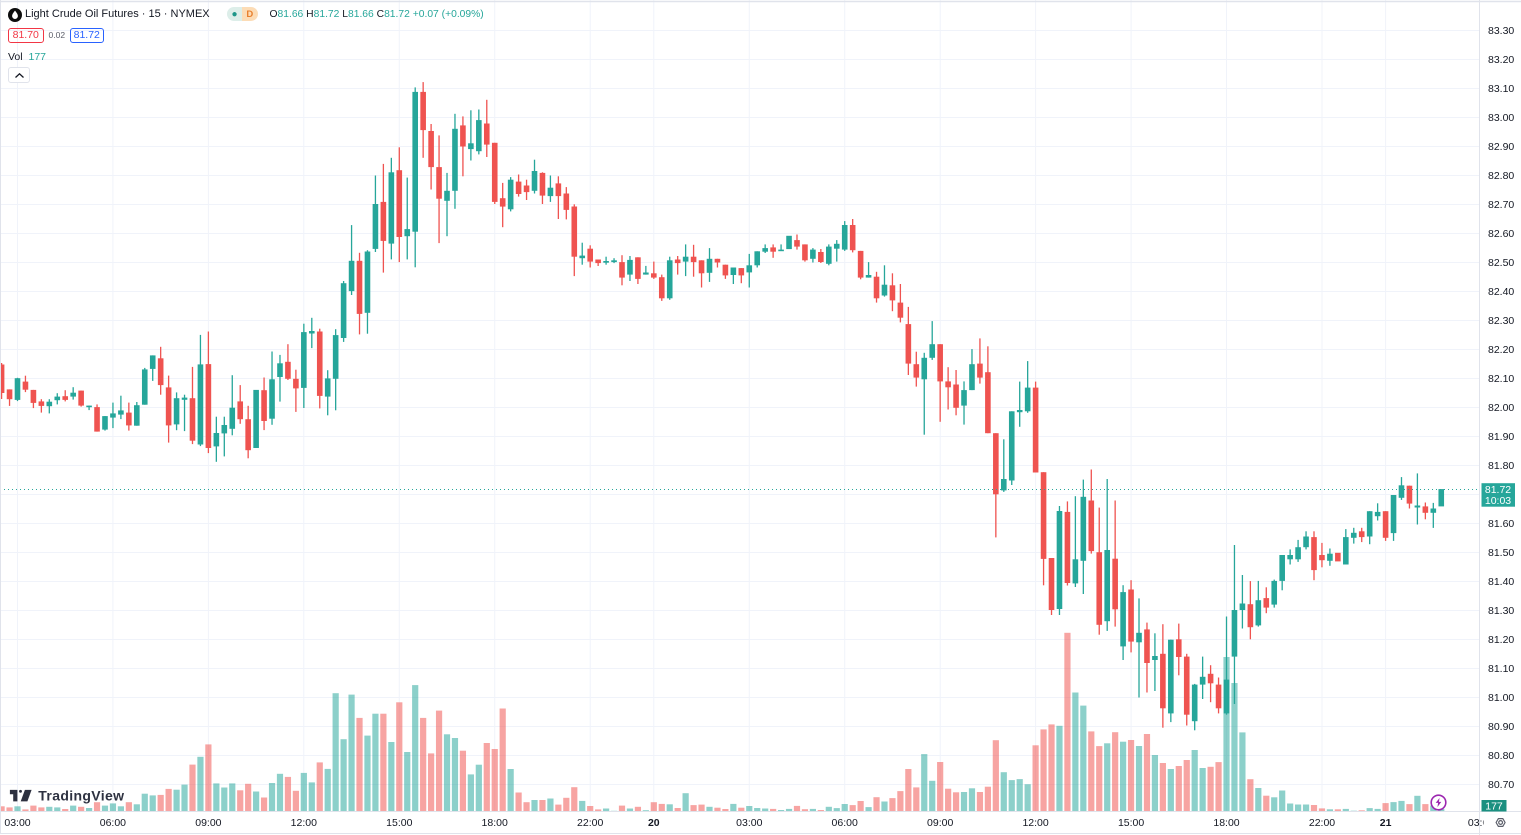 This screenshot has height=835, width=1521. What do you see at coordinates (1501, 263) in the screenshot?
I see `svg-text: 82.50` at bounding box center [1501, 263].